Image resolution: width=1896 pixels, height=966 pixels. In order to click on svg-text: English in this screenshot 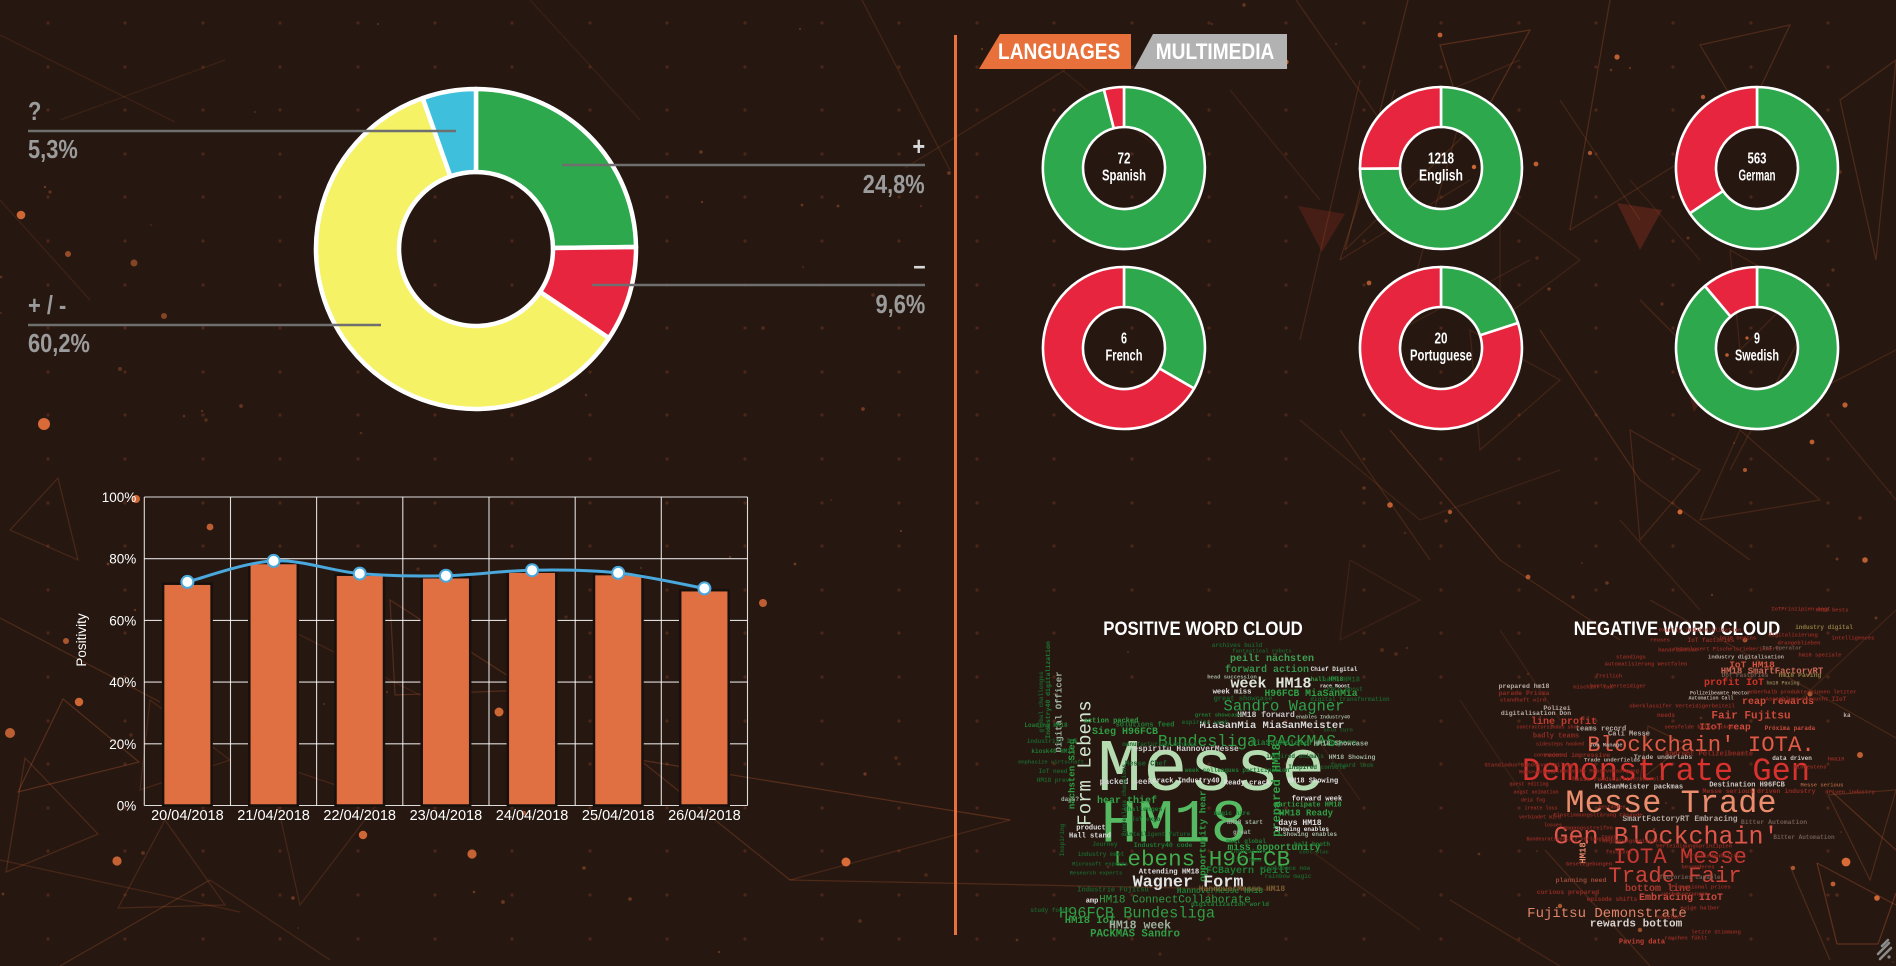, I will do `click(1441, 176)`.